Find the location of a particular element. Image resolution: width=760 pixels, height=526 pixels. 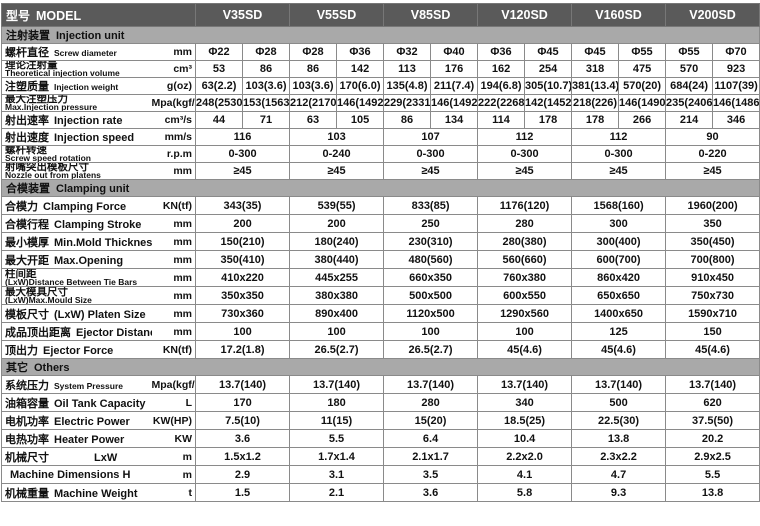

section-title: 其它 Others is located at coordinates (380, 367).